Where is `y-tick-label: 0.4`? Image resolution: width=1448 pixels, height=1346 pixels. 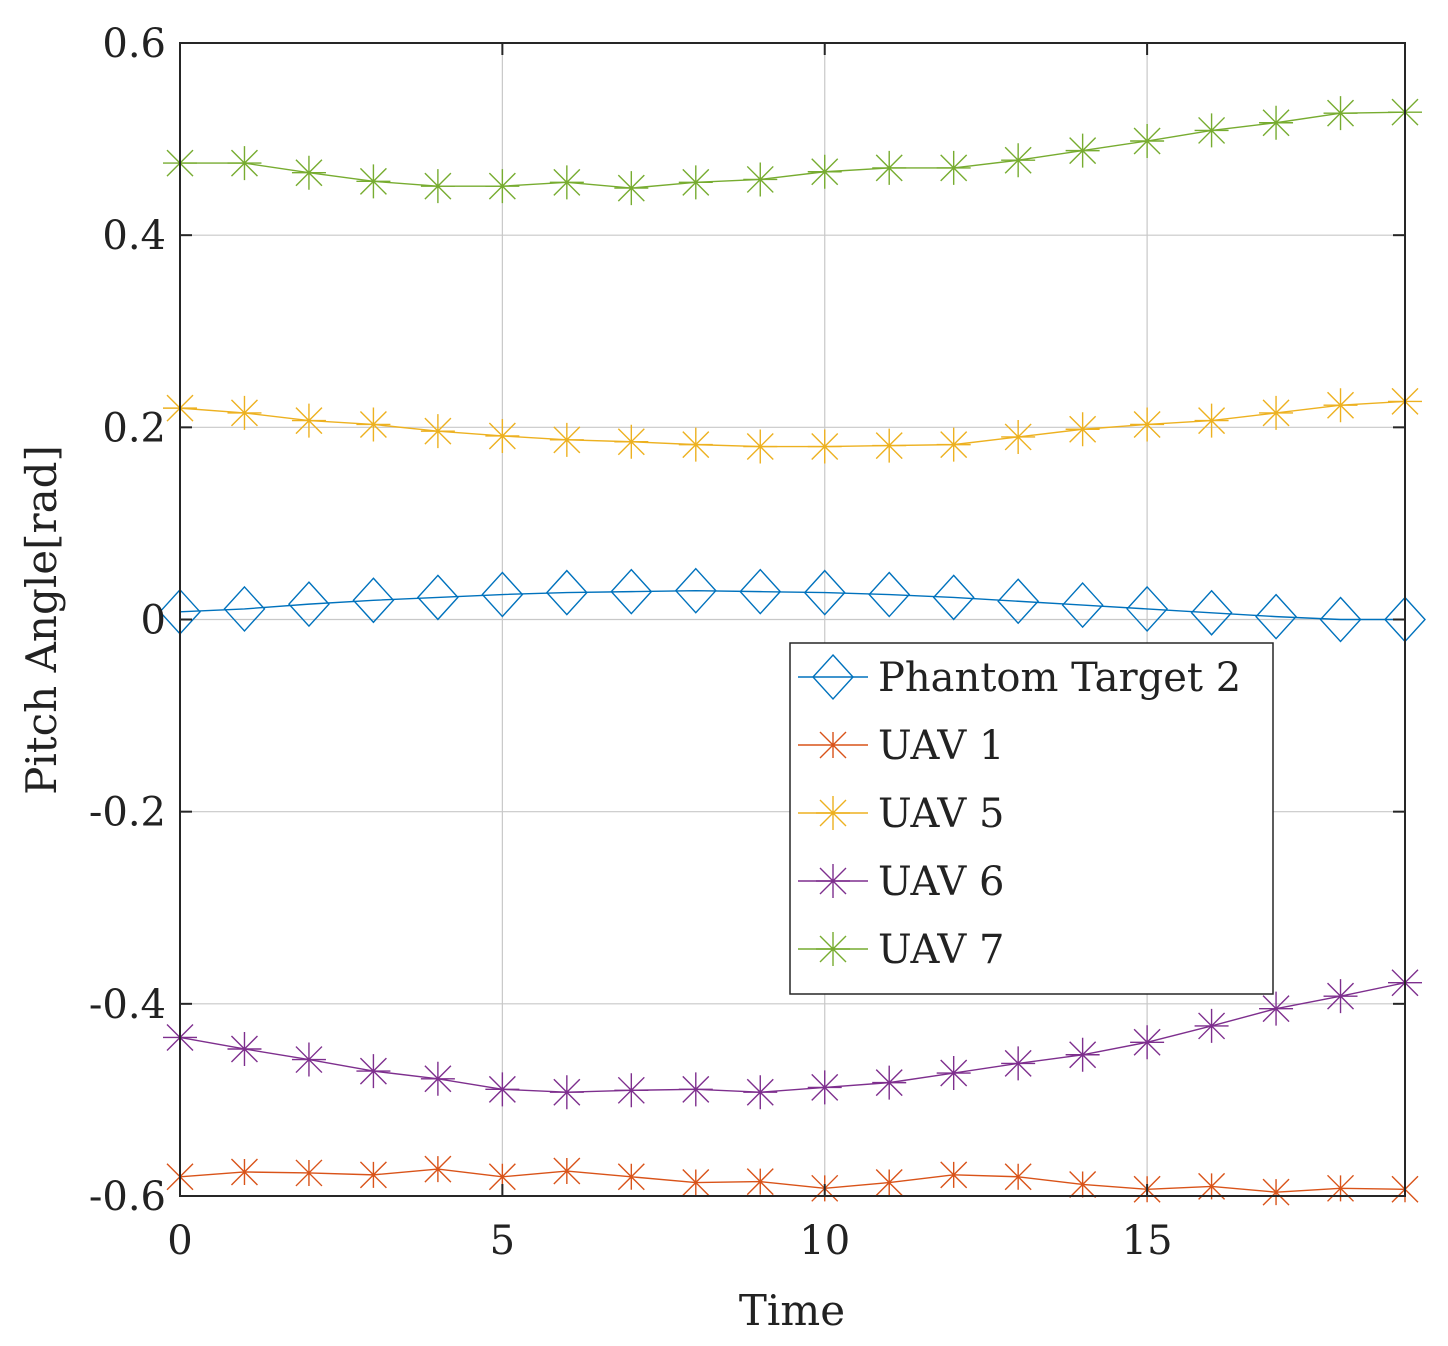
y-tick-label: 0.4 is located at coordinates (134, 236).